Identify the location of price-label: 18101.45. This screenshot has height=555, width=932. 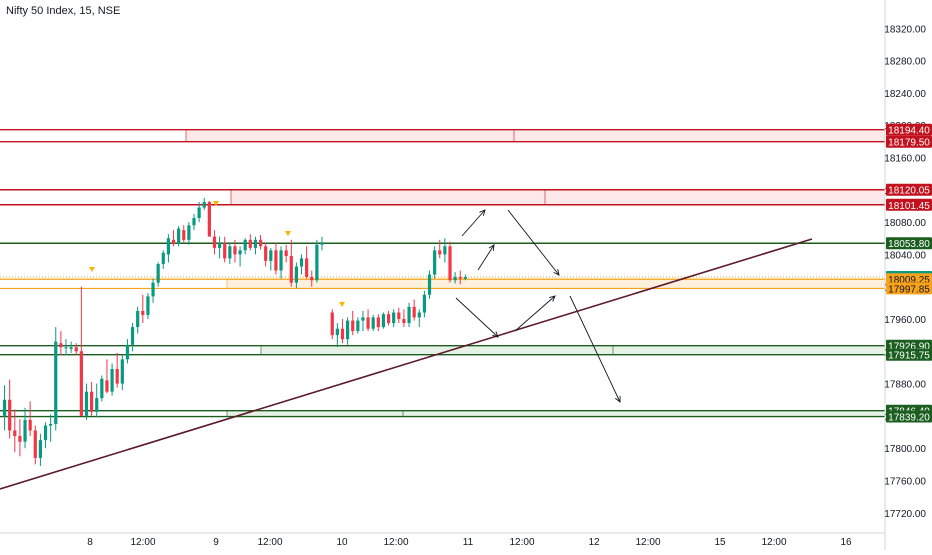
(909, 206).